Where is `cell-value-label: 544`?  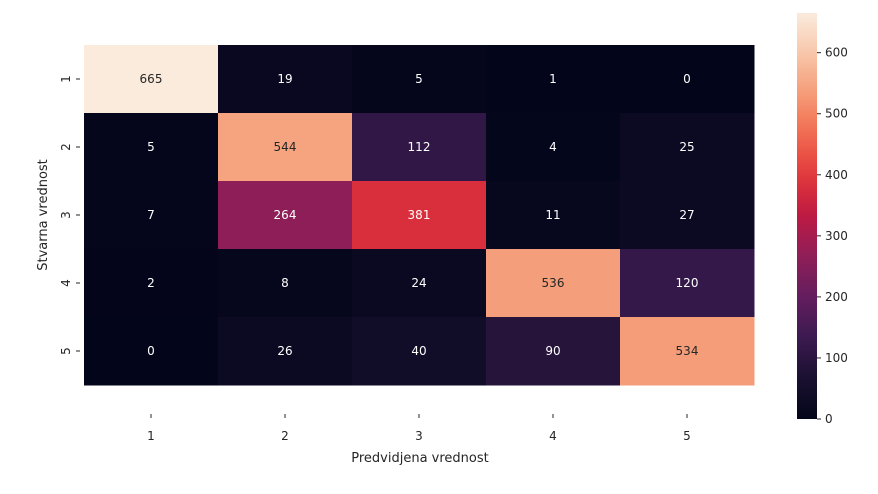 cell-value-label: 544 is located at coordinates (285, 147).